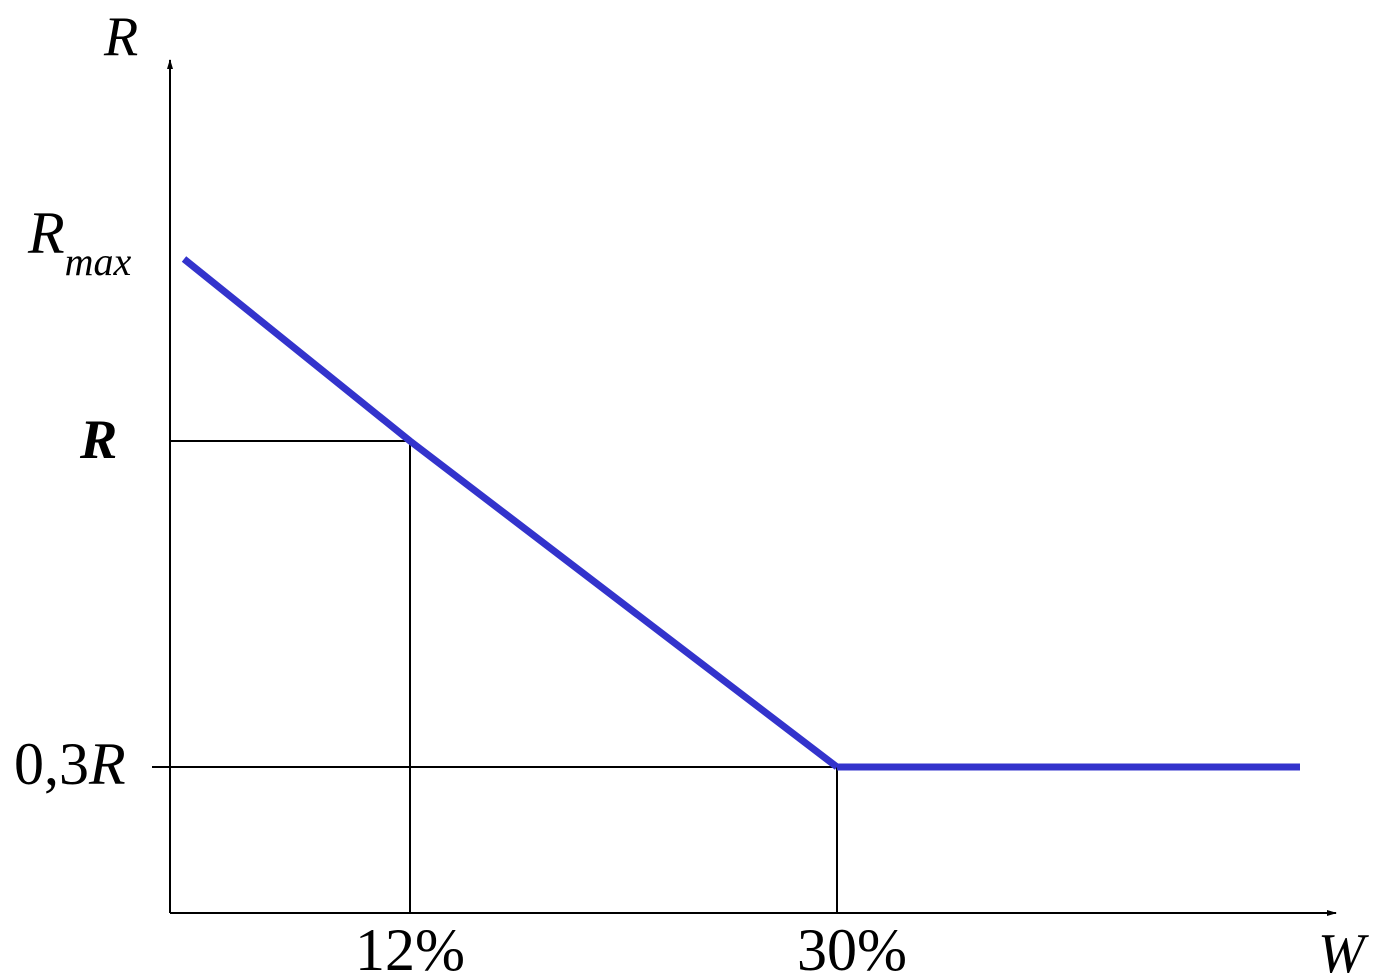 The image size is (1376, 978). I want to click on x-axis-label: W, so click(1343, 950).